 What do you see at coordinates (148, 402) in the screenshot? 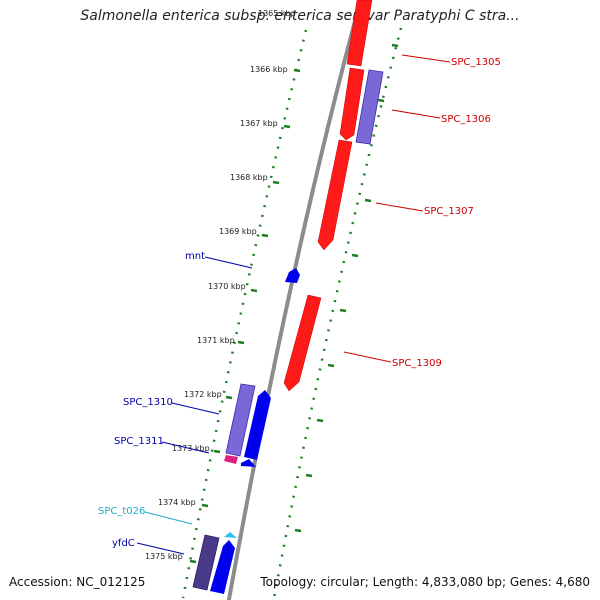
I see `gene-label-spc1310: SPC_1310` at bounding box center [148, 402].